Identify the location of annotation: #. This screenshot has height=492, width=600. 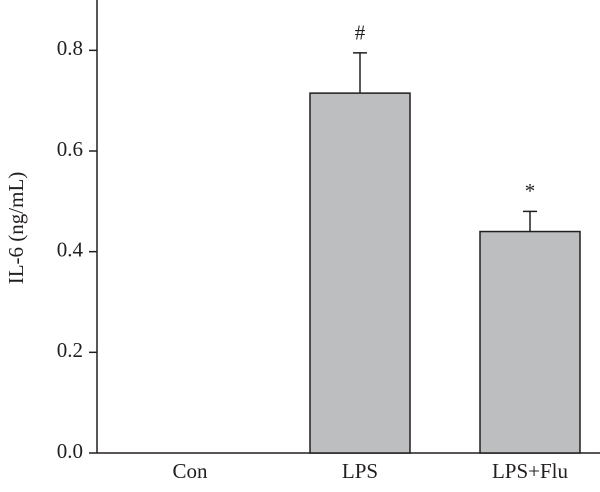
(360, 33).